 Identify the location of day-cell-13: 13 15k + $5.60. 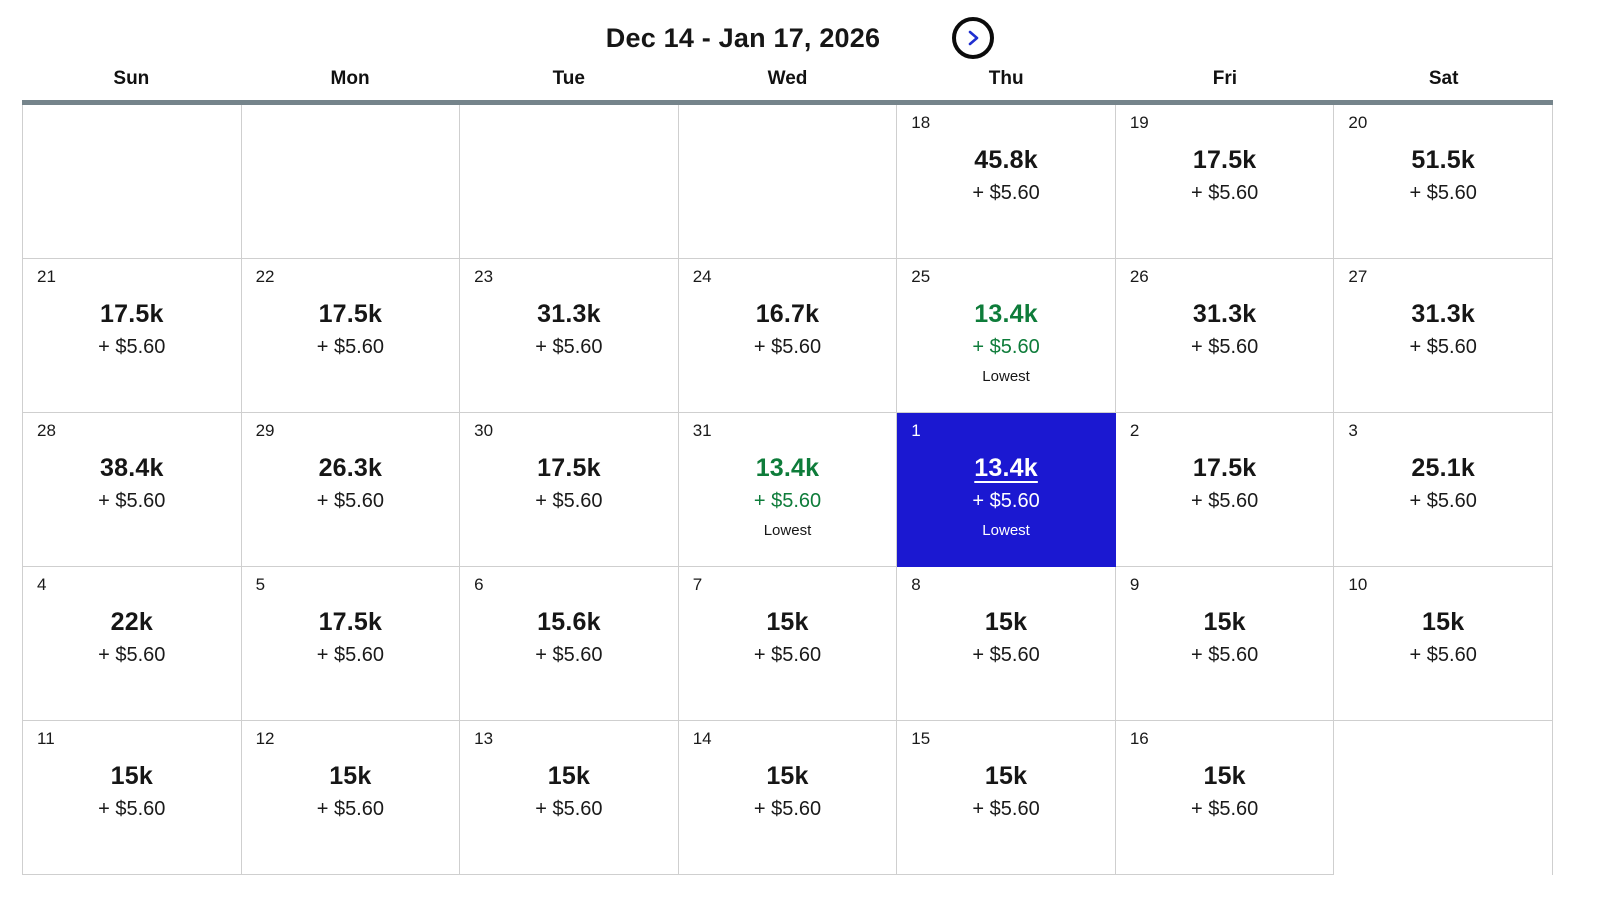
(569, 798).